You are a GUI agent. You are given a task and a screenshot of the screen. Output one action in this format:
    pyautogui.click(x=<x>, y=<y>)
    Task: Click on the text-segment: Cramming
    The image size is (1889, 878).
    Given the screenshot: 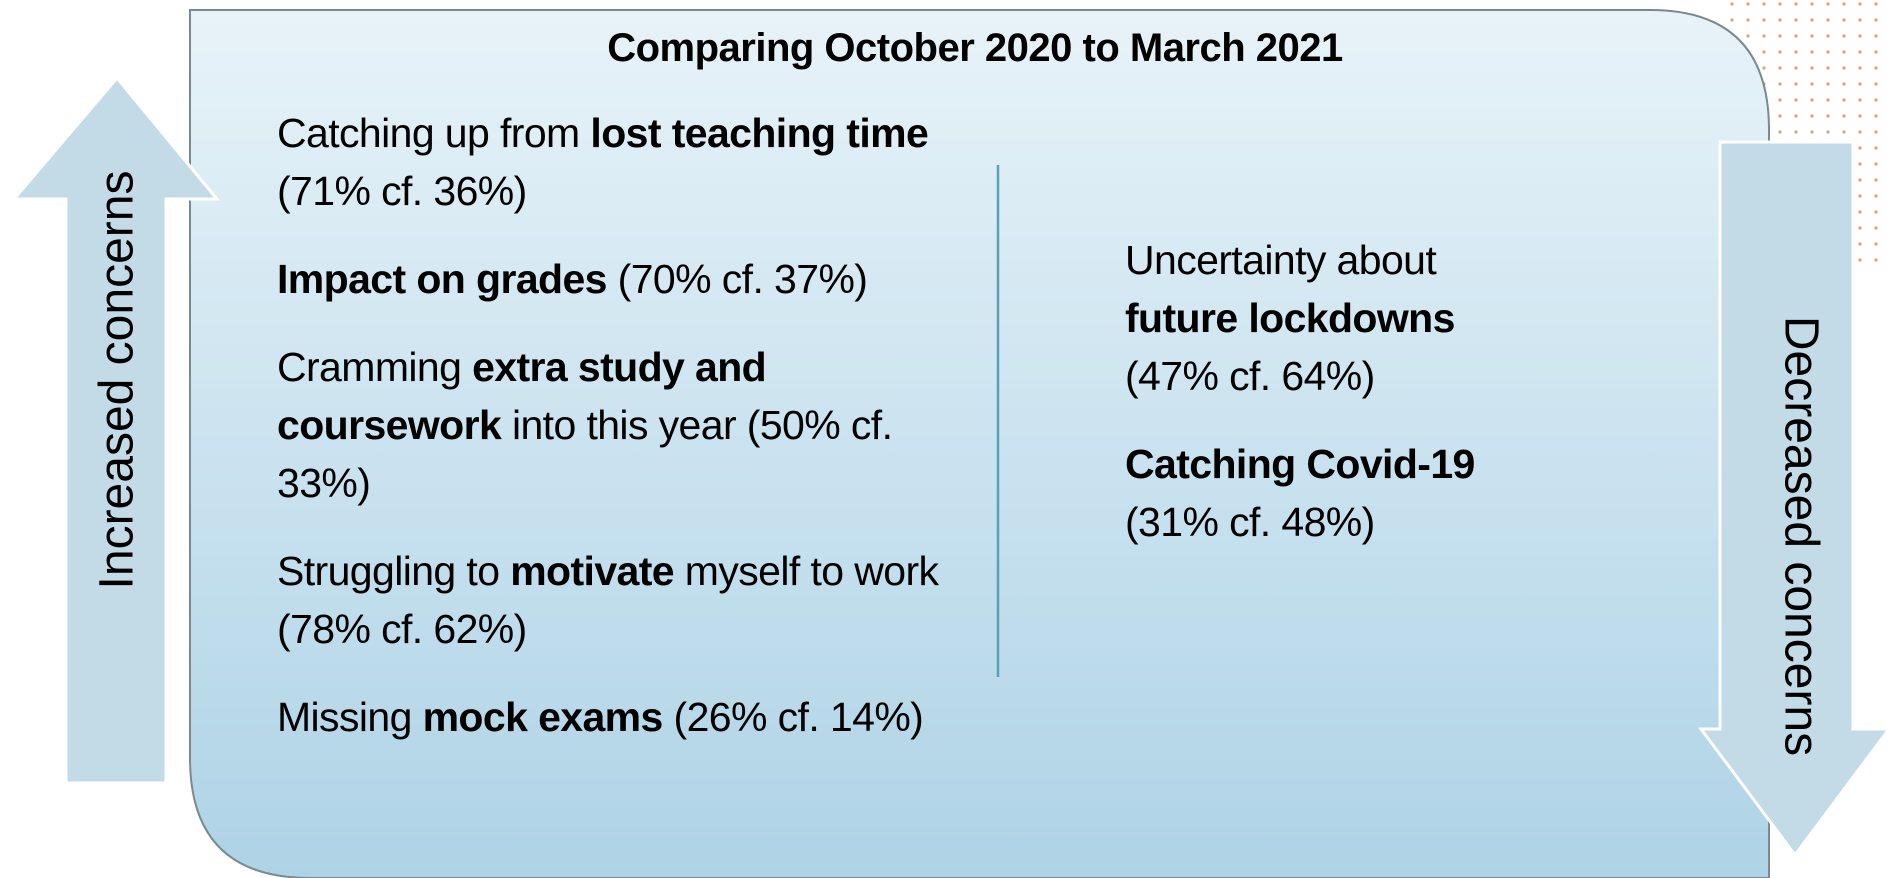 What is the action you would take?
    pyautogui.click(x=375, y=367)
    